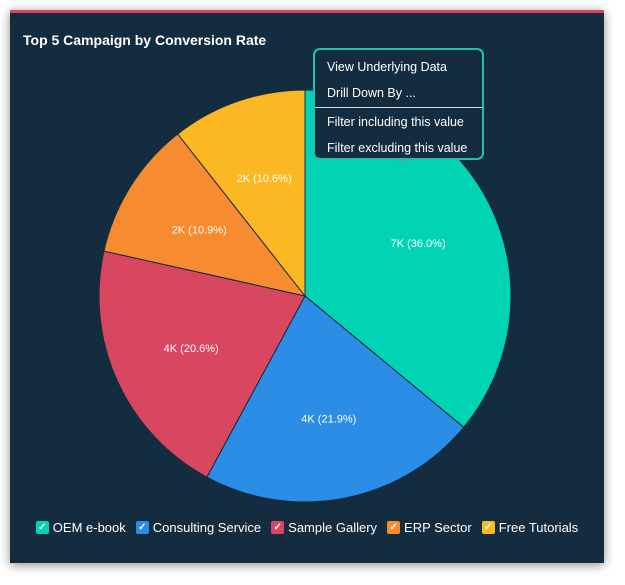 The height and width of the screenshot is (585, 625). I want to click on slice-data-label: 7K (36.0%), so click(418, 244).